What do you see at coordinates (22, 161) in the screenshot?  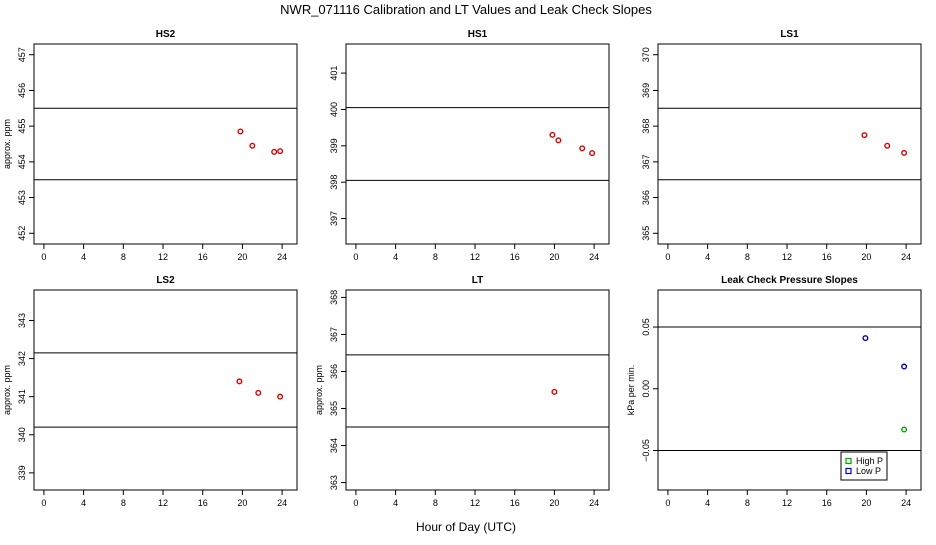 I see `y-tick-label: 454` at bounding box center [22, 161].